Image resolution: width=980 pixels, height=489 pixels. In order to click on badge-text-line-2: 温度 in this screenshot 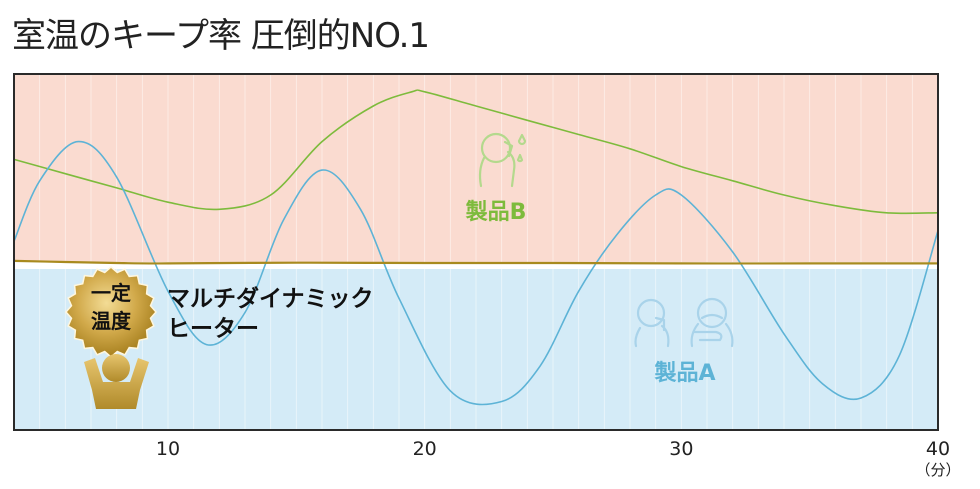, I will do `click(111, 321)`.